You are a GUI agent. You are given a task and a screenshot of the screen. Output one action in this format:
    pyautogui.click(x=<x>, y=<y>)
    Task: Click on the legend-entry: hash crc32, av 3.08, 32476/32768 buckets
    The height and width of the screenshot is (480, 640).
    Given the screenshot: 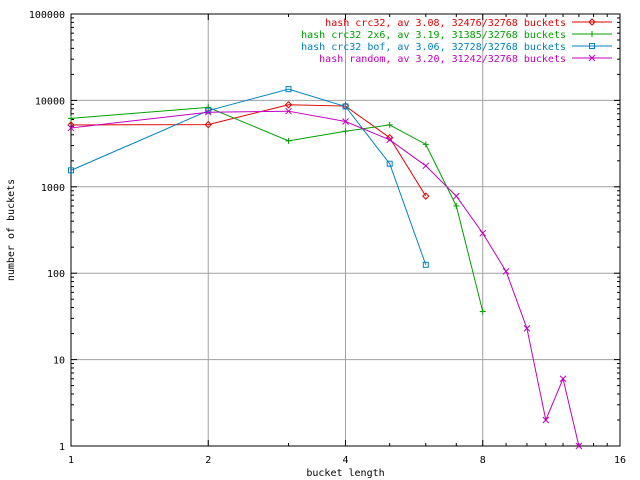 What is the action you would take?
    pyautogui.click(x=468, y=23)
    